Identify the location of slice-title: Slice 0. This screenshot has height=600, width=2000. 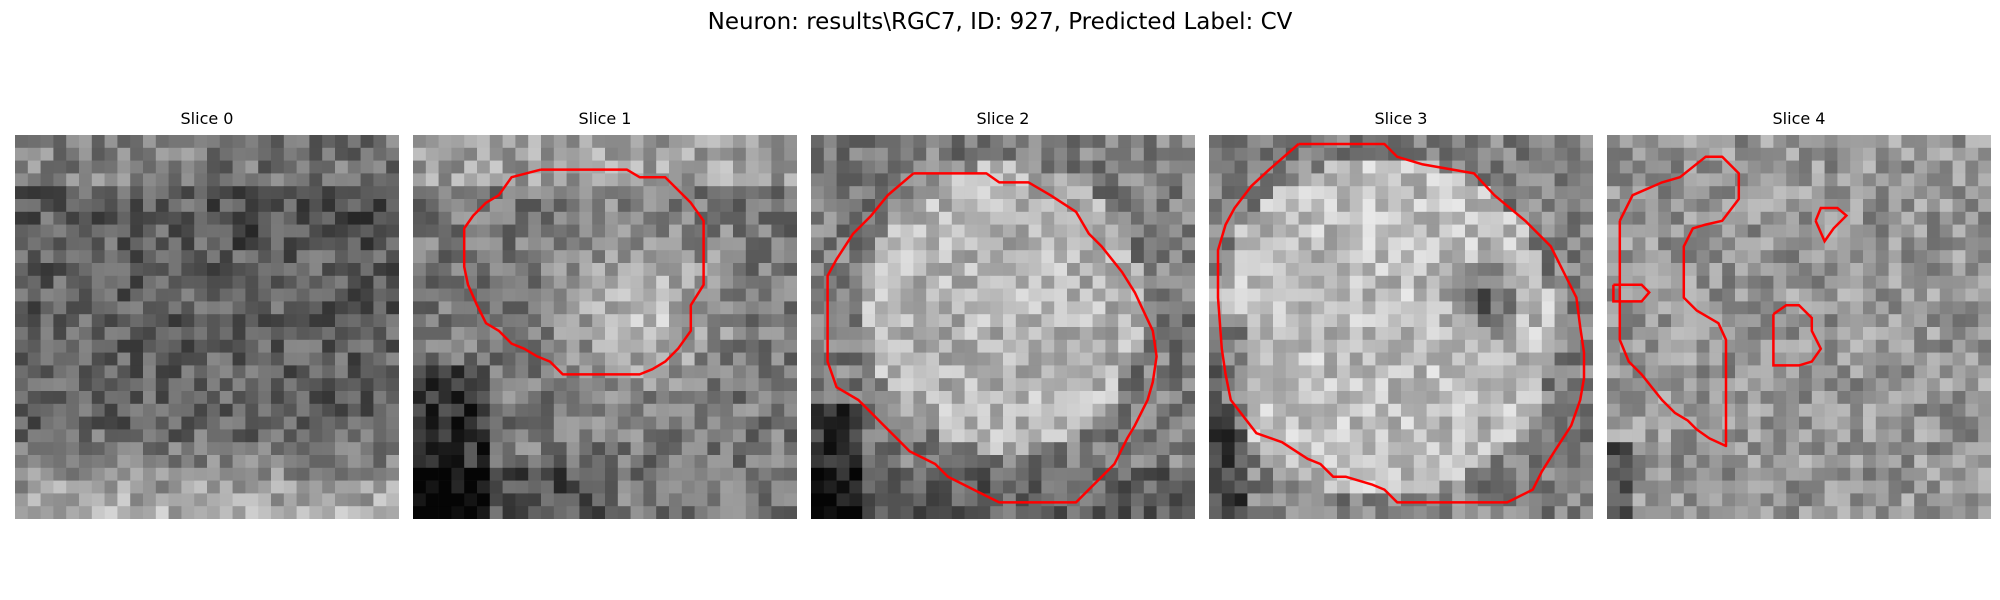
(207, 118).